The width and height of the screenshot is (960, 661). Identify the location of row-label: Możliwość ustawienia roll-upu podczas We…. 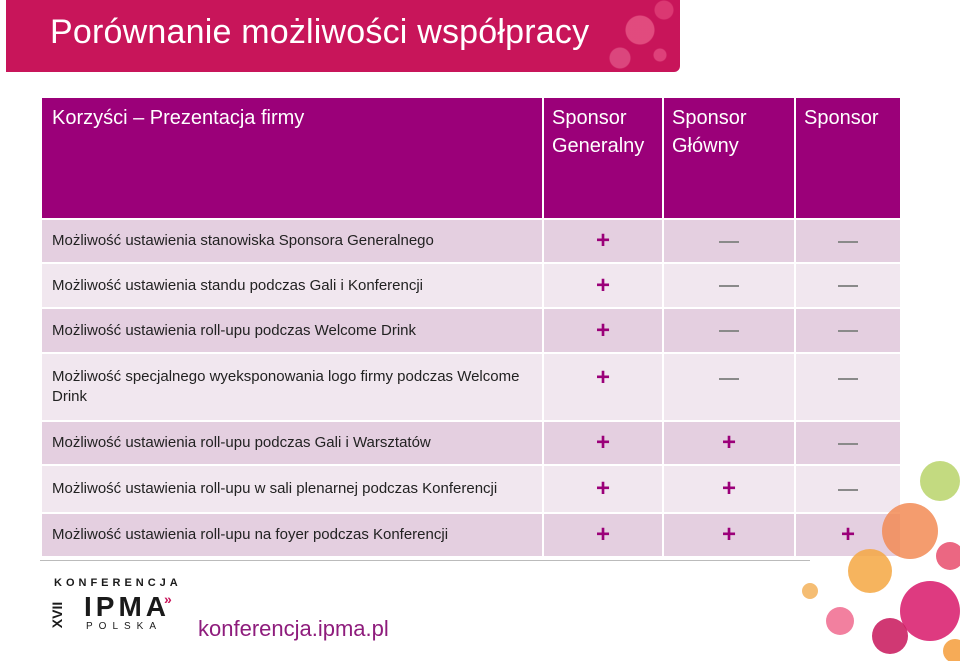
(292, 330).